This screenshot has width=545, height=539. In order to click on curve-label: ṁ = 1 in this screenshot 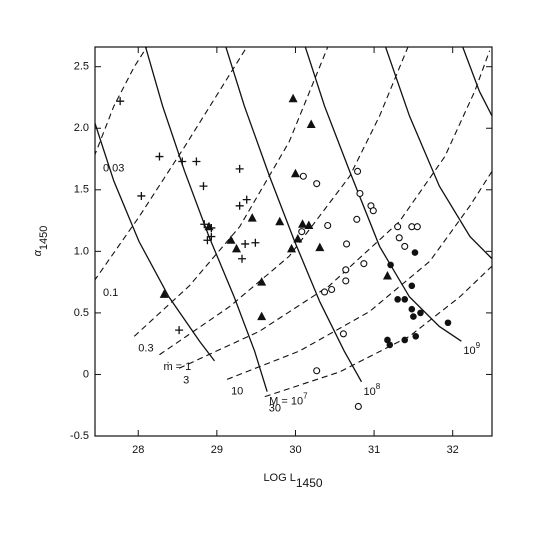, I will do `click(177, 367)`.